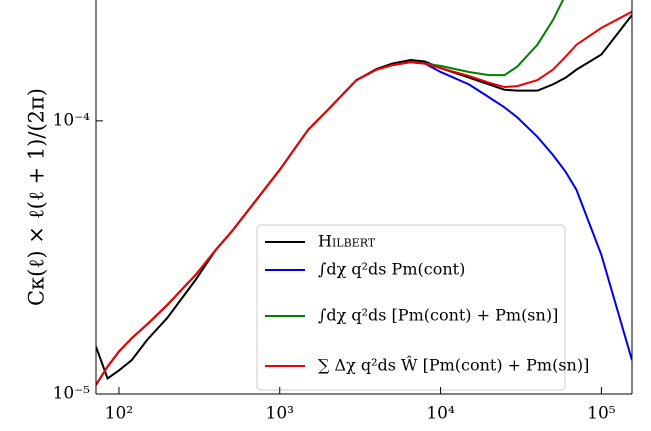 Image resolution: width=651 pixels, height=431 pixels. Describe the element at coordinates (280, 414) in the screenshot. I see `x-tick-label: 10³` at that location.